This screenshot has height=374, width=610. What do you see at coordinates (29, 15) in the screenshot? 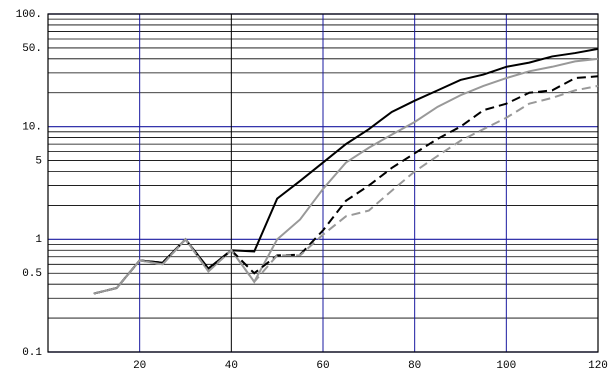
I see `y-tick-label: 100.` at bounding box center [29, 15].